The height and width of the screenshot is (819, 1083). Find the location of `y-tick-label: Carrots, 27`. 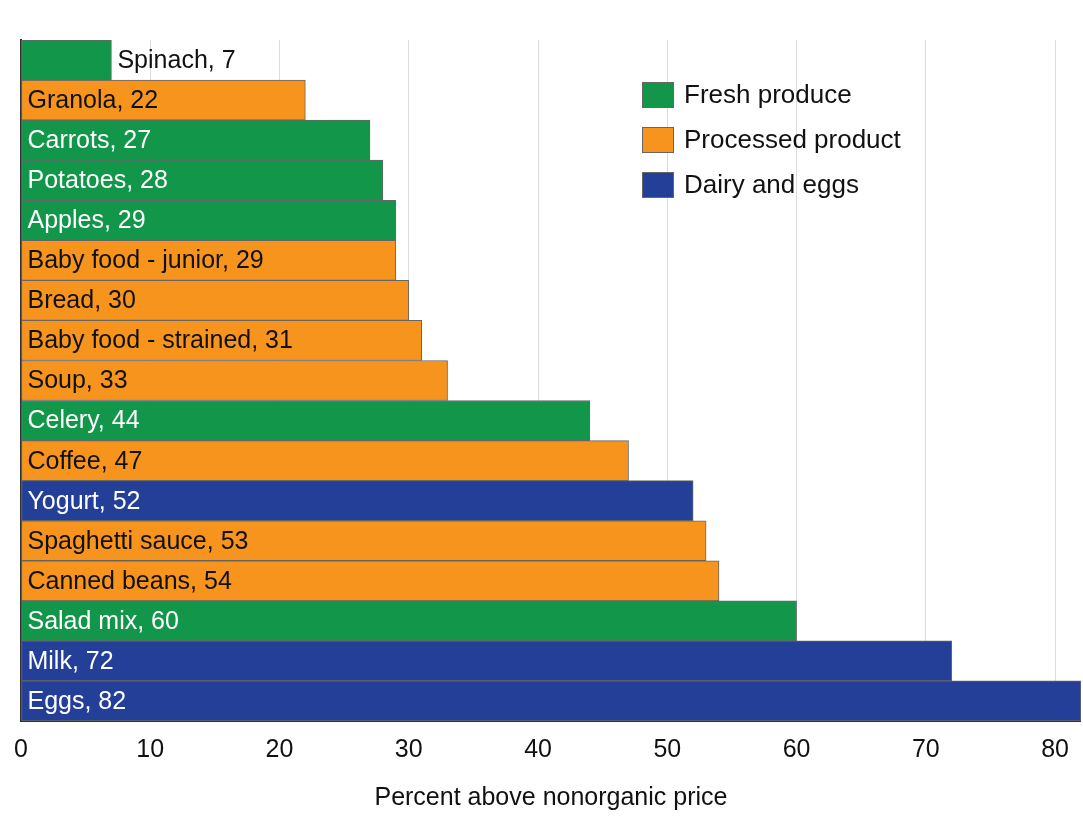

y-tick-label: Carrots, 27 is located at coordinates (89, 139).